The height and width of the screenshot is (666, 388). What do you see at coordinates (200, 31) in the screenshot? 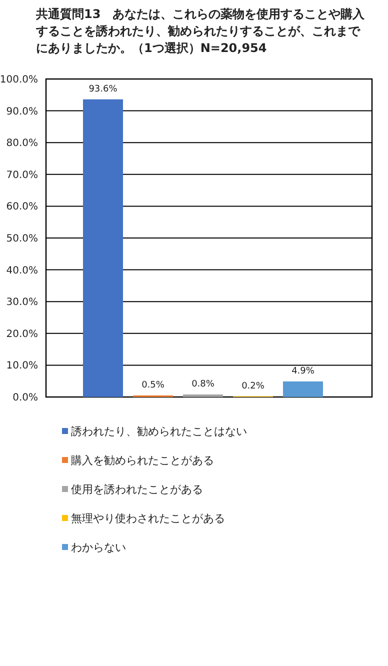
I see `title: 共通質問13 あなたは、これらの薬物を使用することや購入することを誘われたり、勧められたりすることが、これまでにありましたか。（1つ選択）N=20,954` at bounding box center [200, 31].